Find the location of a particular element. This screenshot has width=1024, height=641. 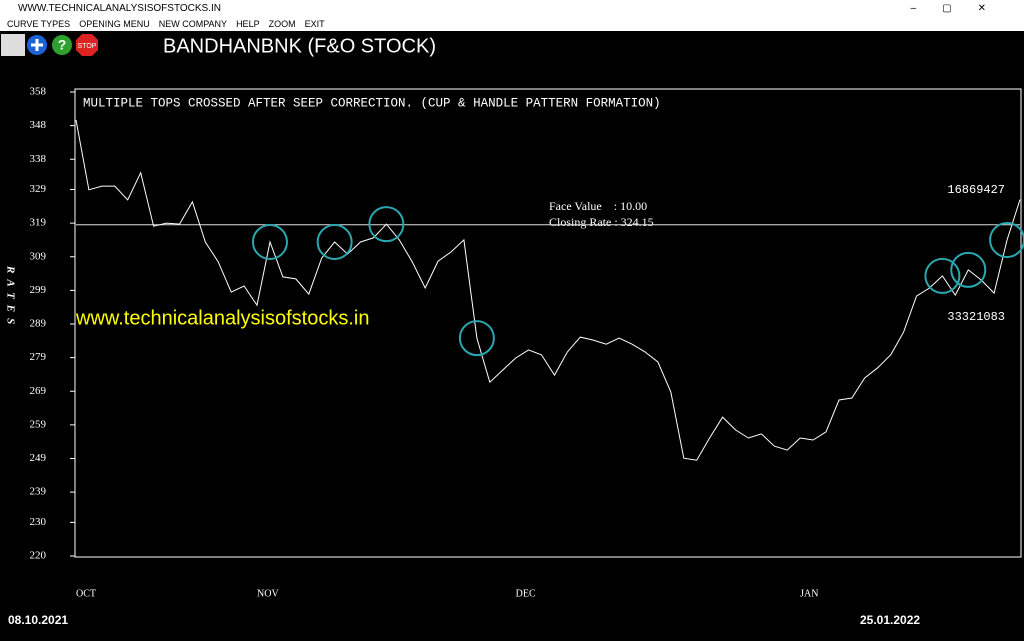

y-tick-label: 239 is located at coordinates (38, 492).